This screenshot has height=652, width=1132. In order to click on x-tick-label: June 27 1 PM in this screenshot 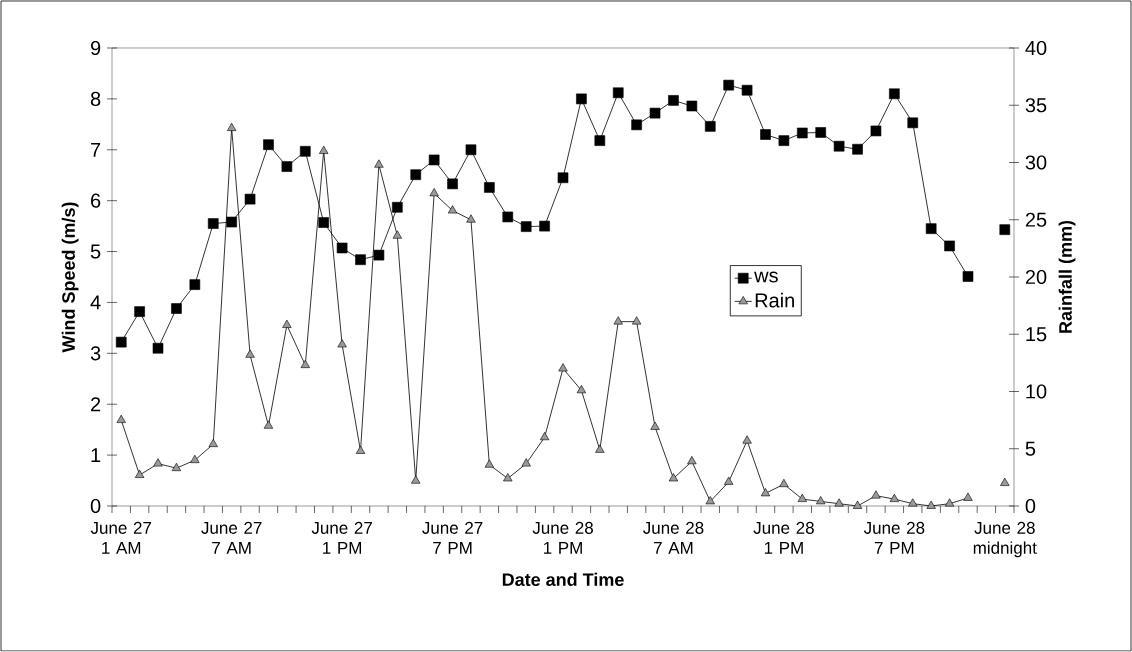, I will do `click(341, 537)`.